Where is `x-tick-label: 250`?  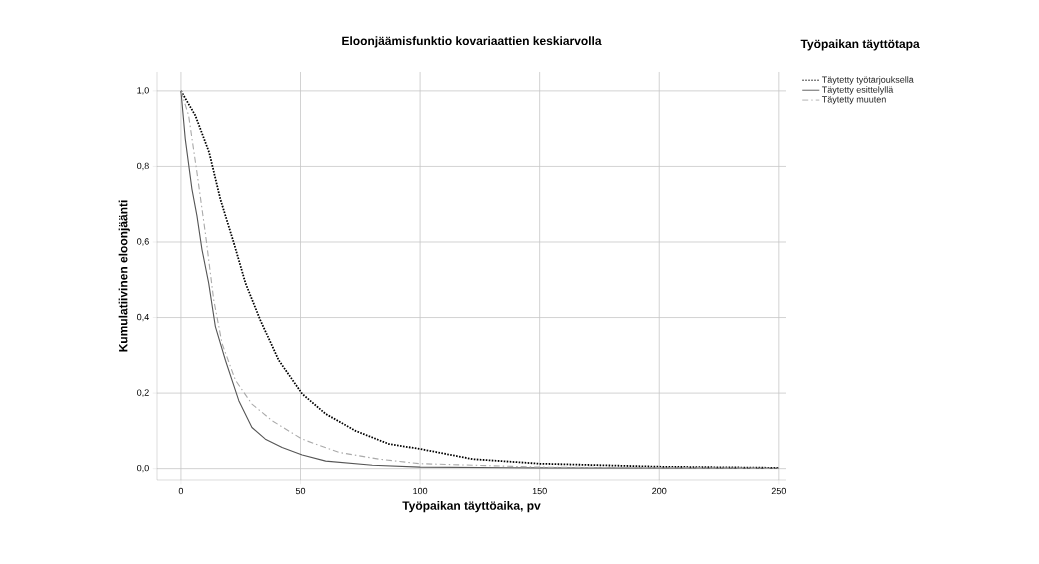 x-tick-label: 250 is located at coordinates (778, 491).